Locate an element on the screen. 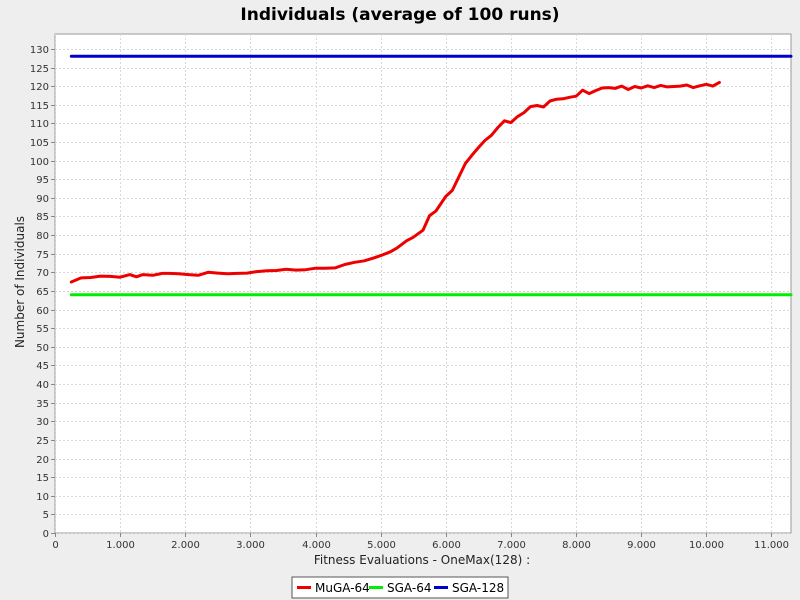  chart-title: Individuals (average of 100 runs) is located at coordinates (399, 15).